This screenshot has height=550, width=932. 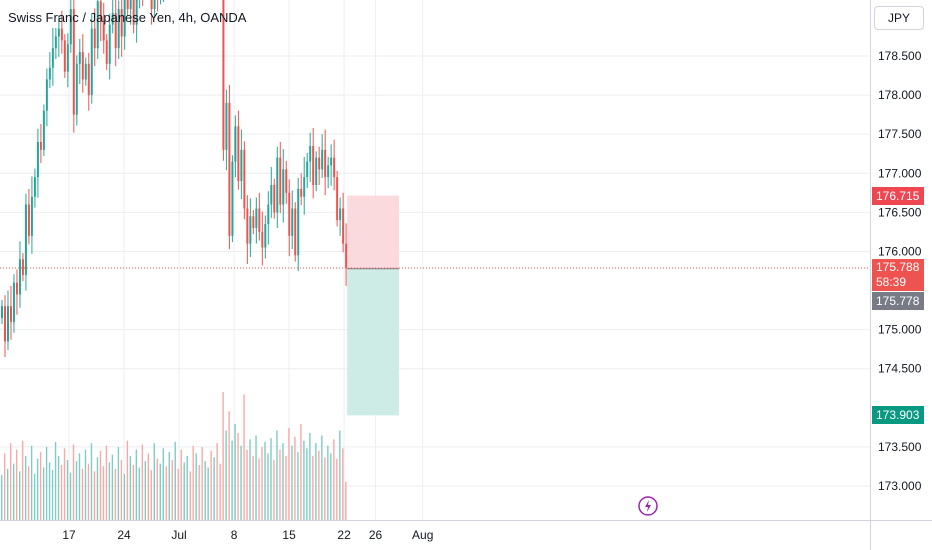 I want to click on x-tick-label: 17, so click(x=69, y=535).